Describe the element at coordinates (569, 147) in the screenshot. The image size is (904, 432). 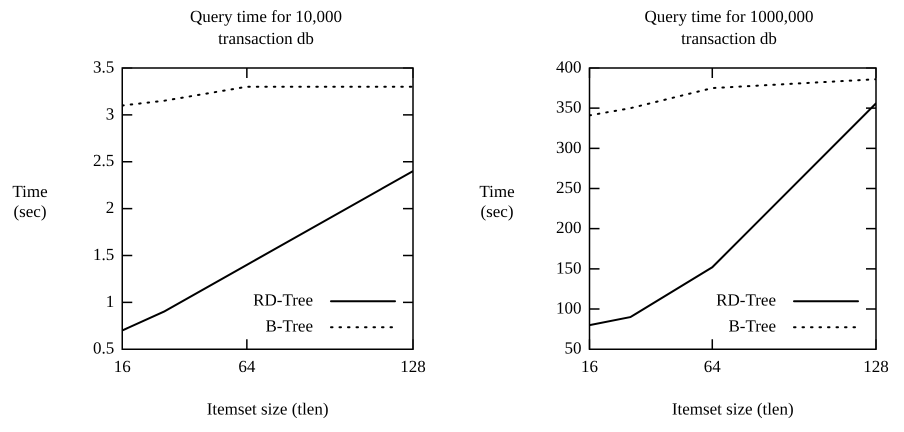
I see `y-tick-label: 300` at that location.